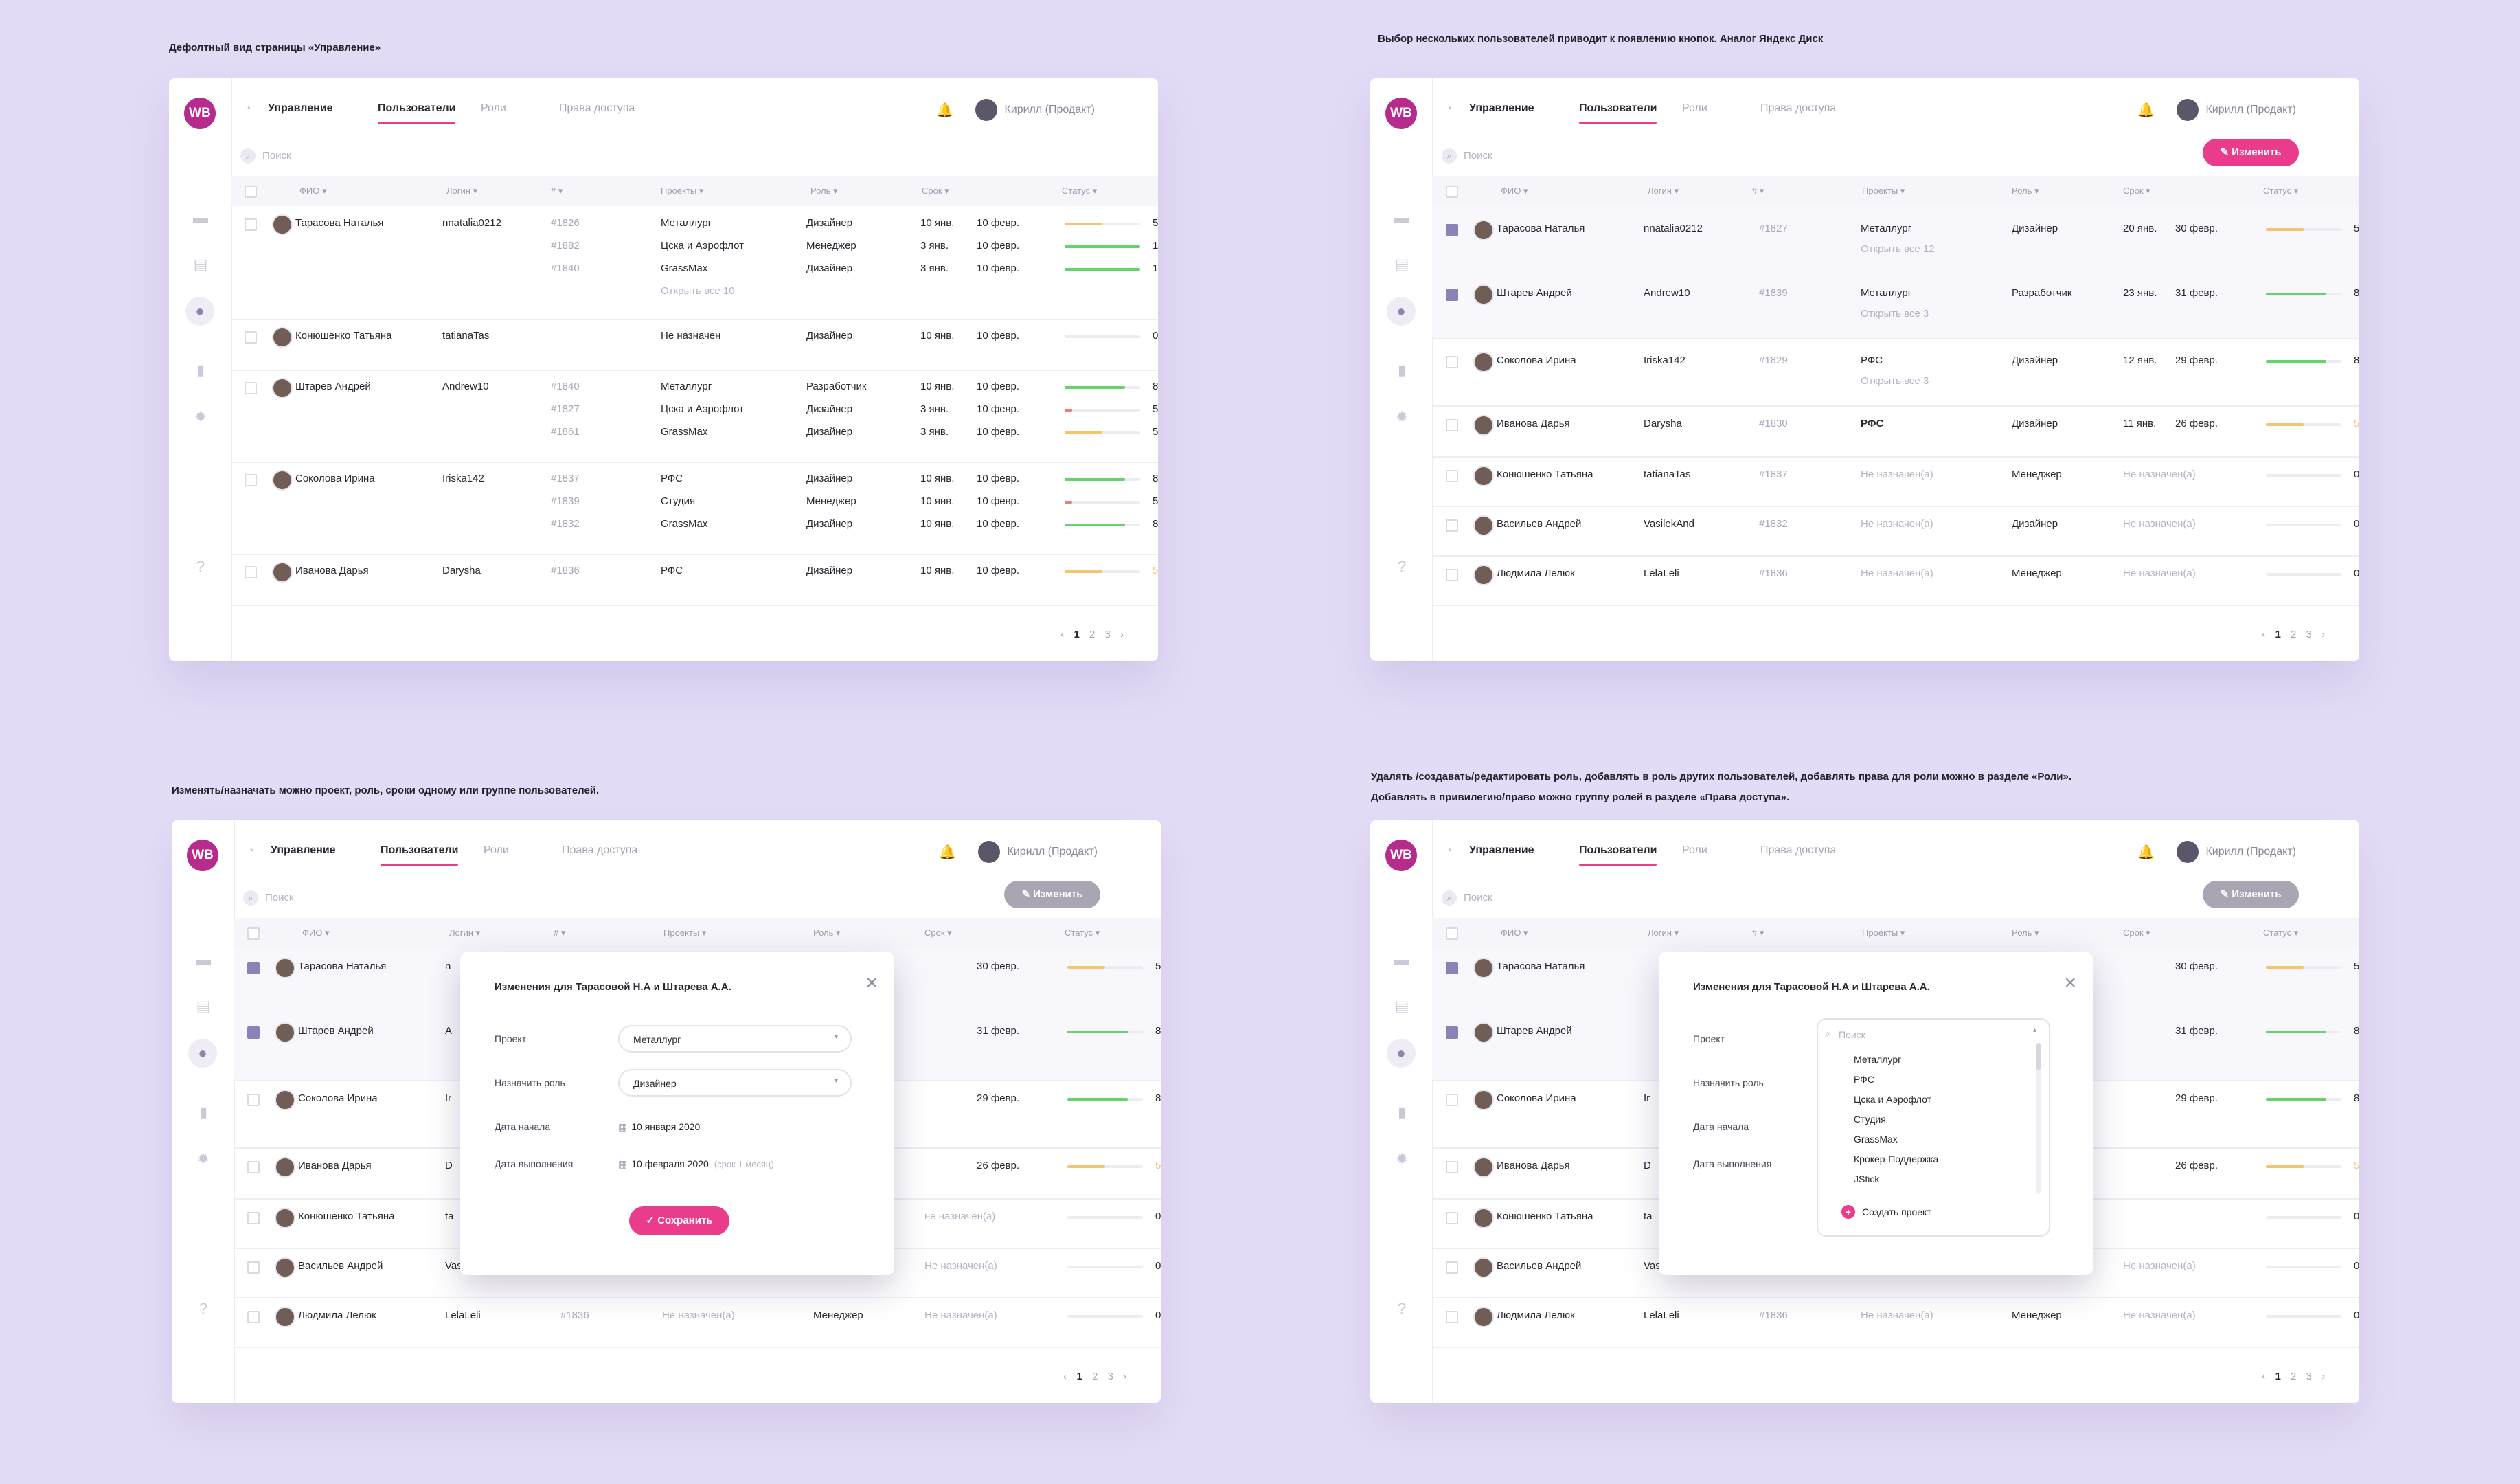  Describe the element at coordinates (684, 268) in the screenshot. I see `project-name: GrassMax` at that location.